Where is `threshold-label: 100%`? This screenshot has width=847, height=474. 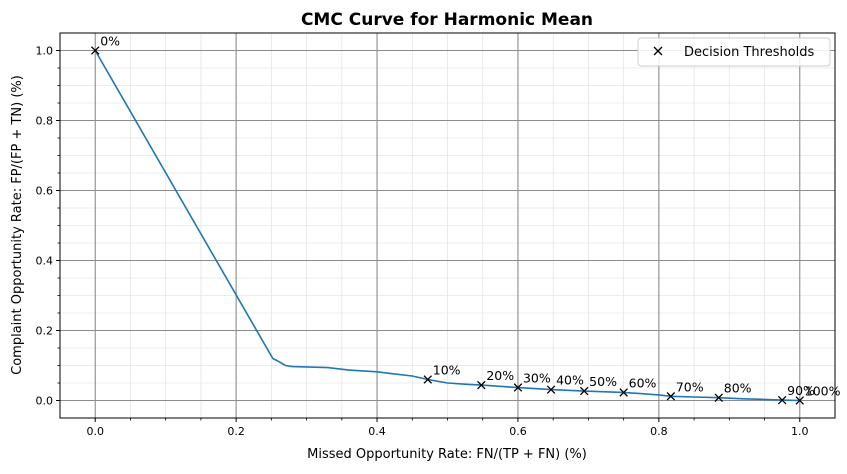 threshold-label: 100% is located at coordinates (823, 391).